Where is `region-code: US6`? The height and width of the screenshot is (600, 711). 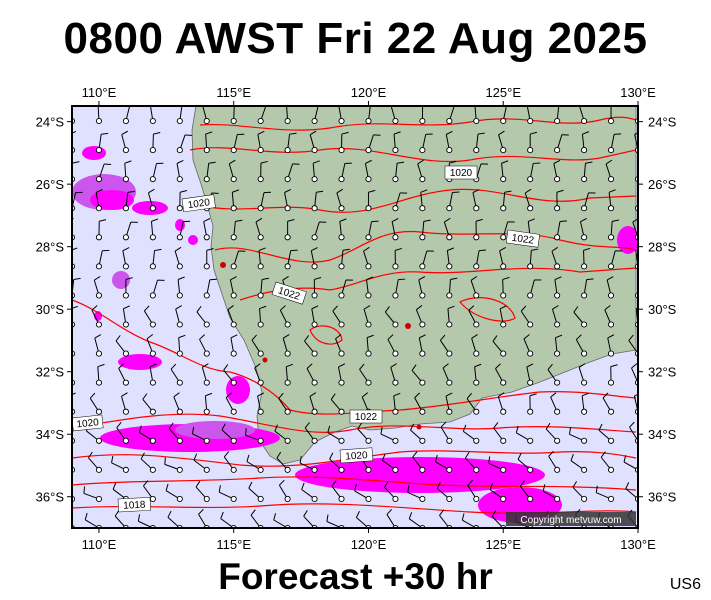
region-code: US6 is located at coordinates (685, 584).